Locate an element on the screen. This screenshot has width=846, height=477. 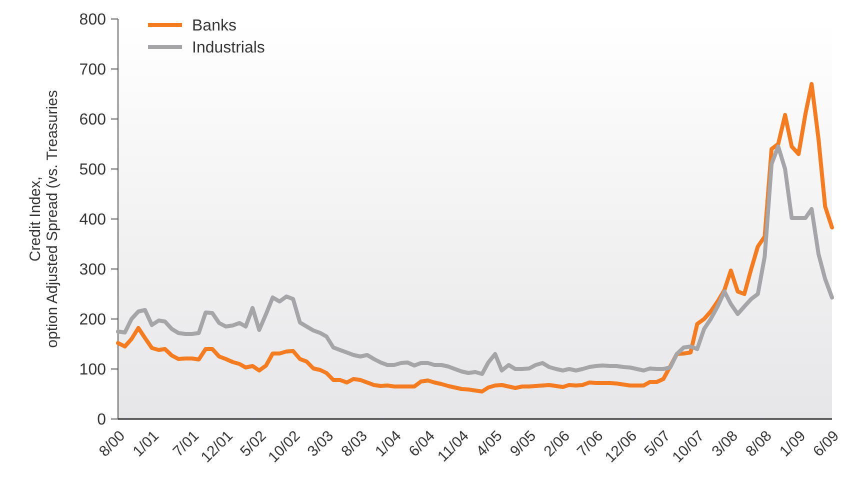
x-tick-label: 6/04 is located at coordinates (422, 444).